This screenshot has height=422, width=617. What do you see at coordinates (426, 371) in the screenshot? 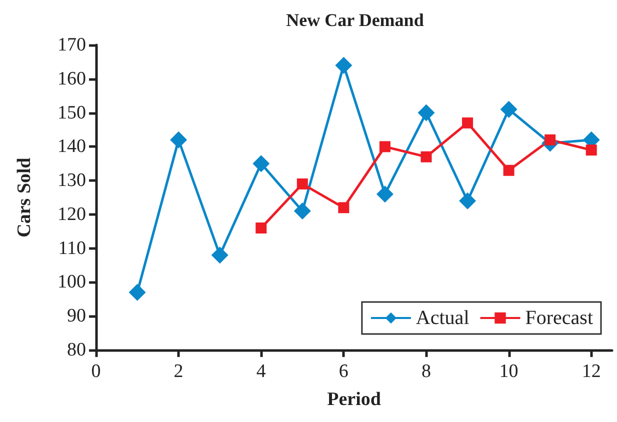
I see `x-tick-label: 8` at bounding box center [426, 371].